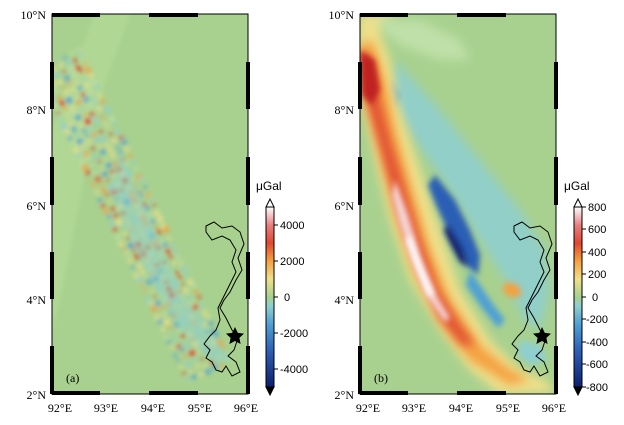  I want to click on panel-b-colorbar-tick: 0, so click(595, 298).